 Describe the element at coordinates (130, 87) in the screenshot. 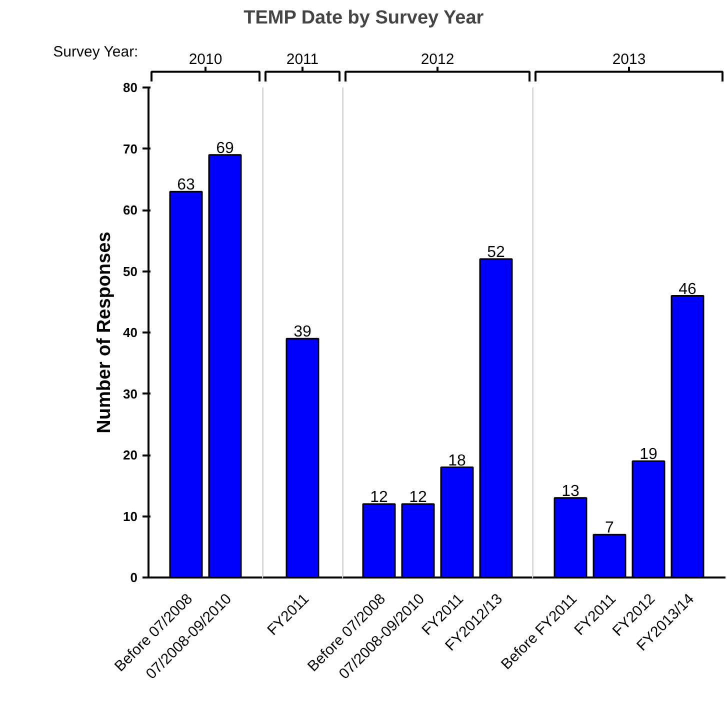

I see `y-tick-label: 80` at that location.